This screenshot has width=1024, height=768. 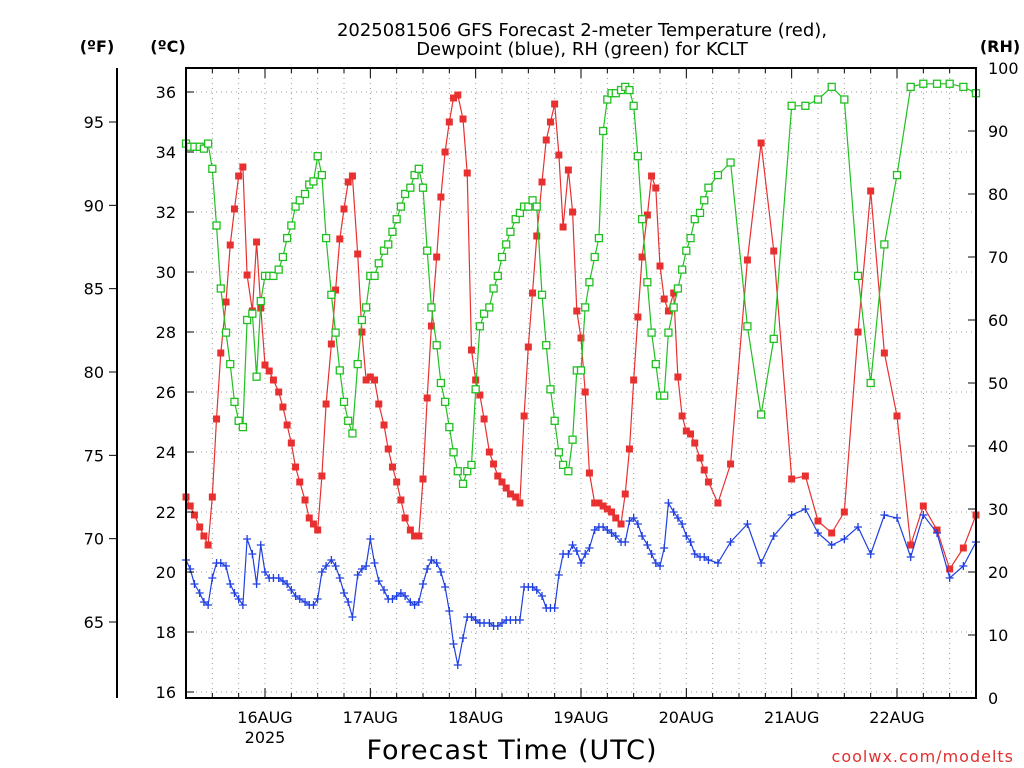 I want to click on x-tick-label: 20AUG, so click(x=686, y=717).